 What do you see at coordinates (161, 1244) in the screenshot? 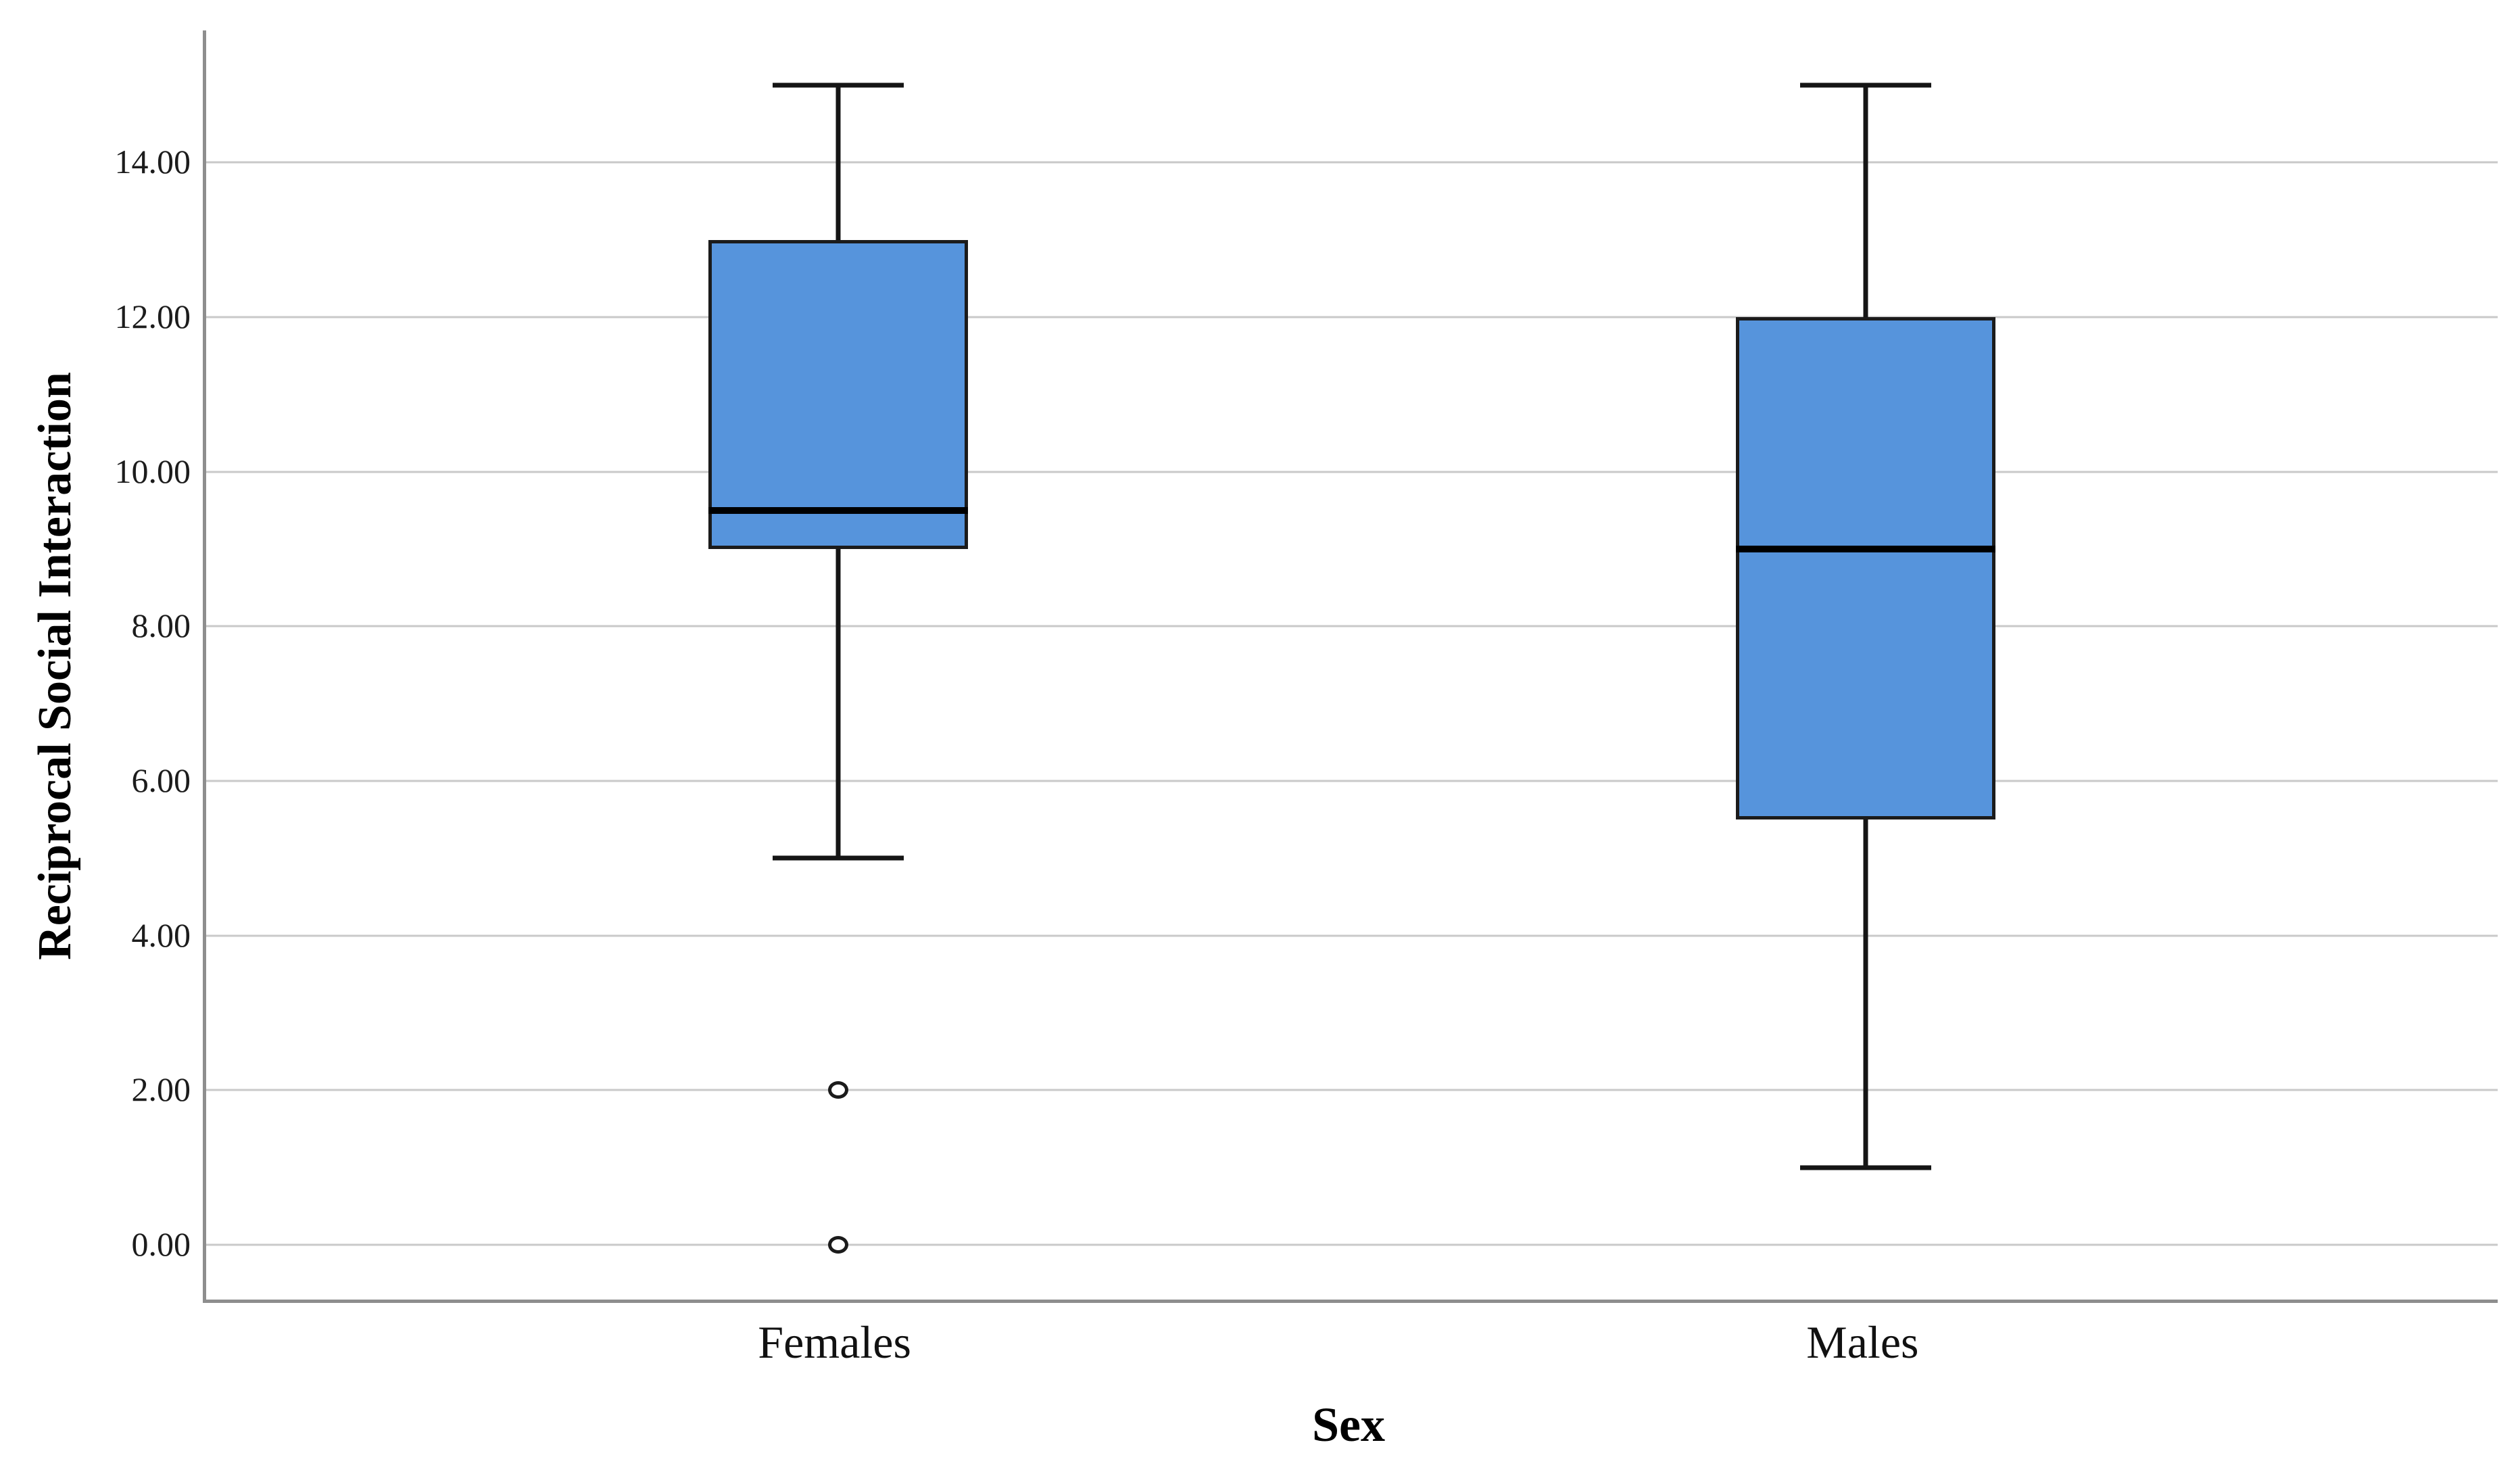
I see `y-tick-label: 0.00` at bounding box center [161, 1244].